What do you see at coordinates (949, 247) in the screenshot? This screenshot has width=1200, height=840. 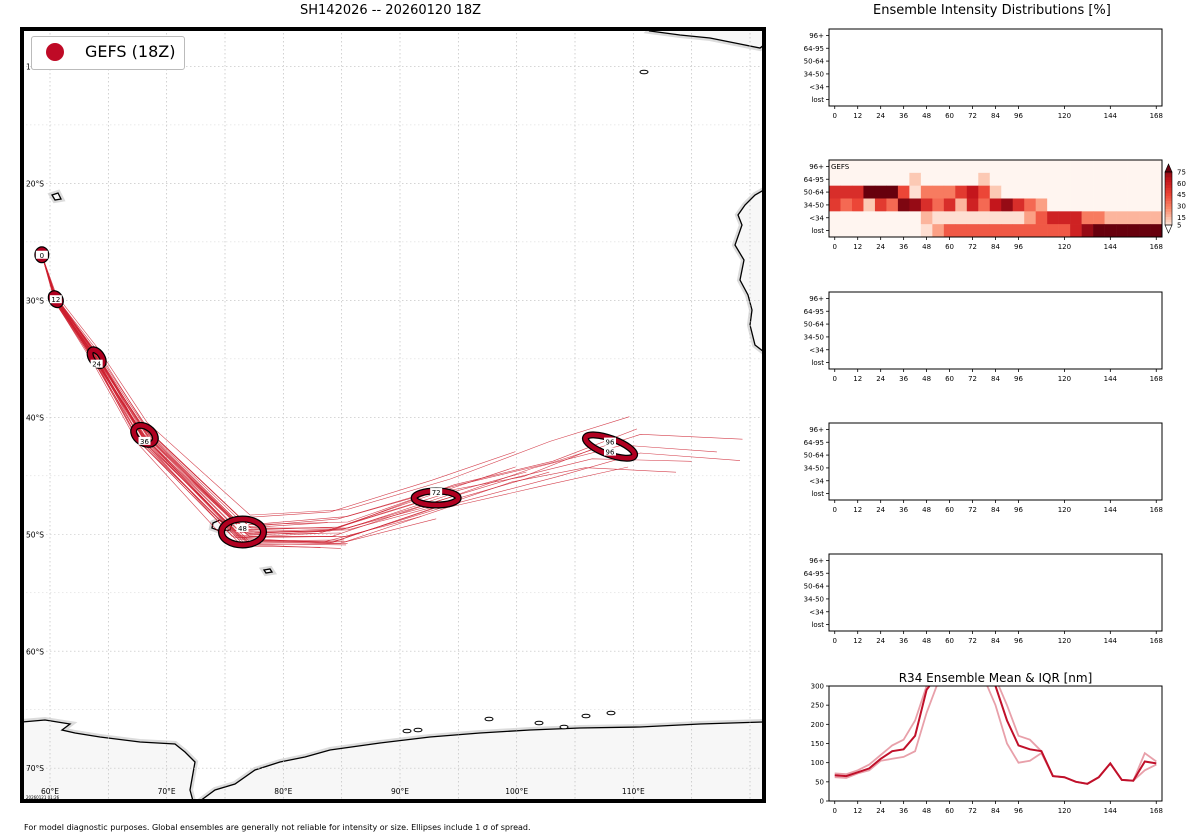 I see `x-tick-label: 60` at bounding box center [949, 247].